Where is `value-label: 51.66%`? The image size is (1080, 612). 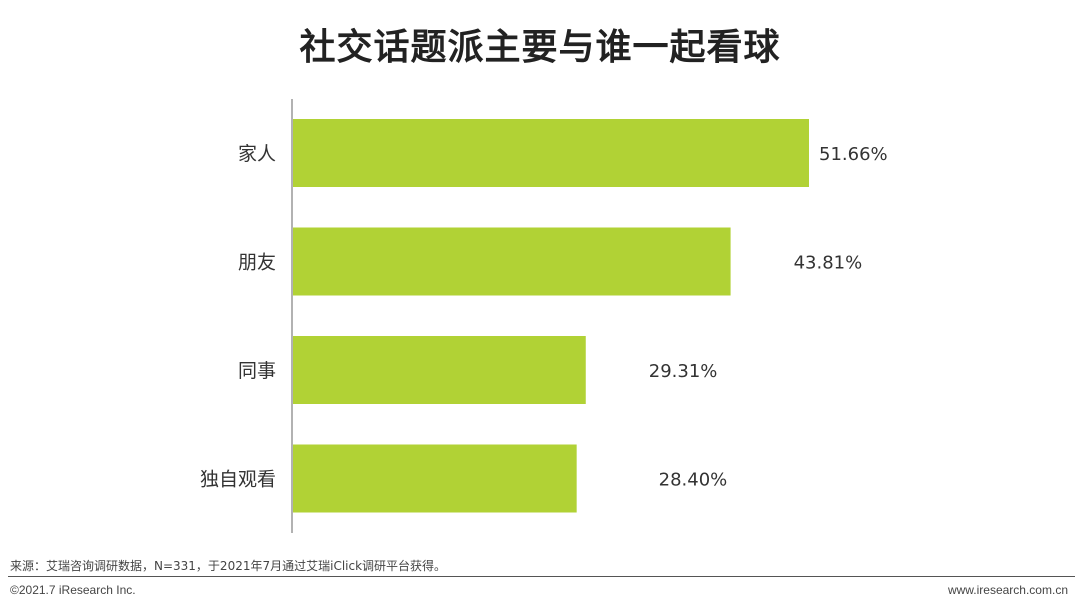 value-label: 51.66% is located at coordinates (853, 154).